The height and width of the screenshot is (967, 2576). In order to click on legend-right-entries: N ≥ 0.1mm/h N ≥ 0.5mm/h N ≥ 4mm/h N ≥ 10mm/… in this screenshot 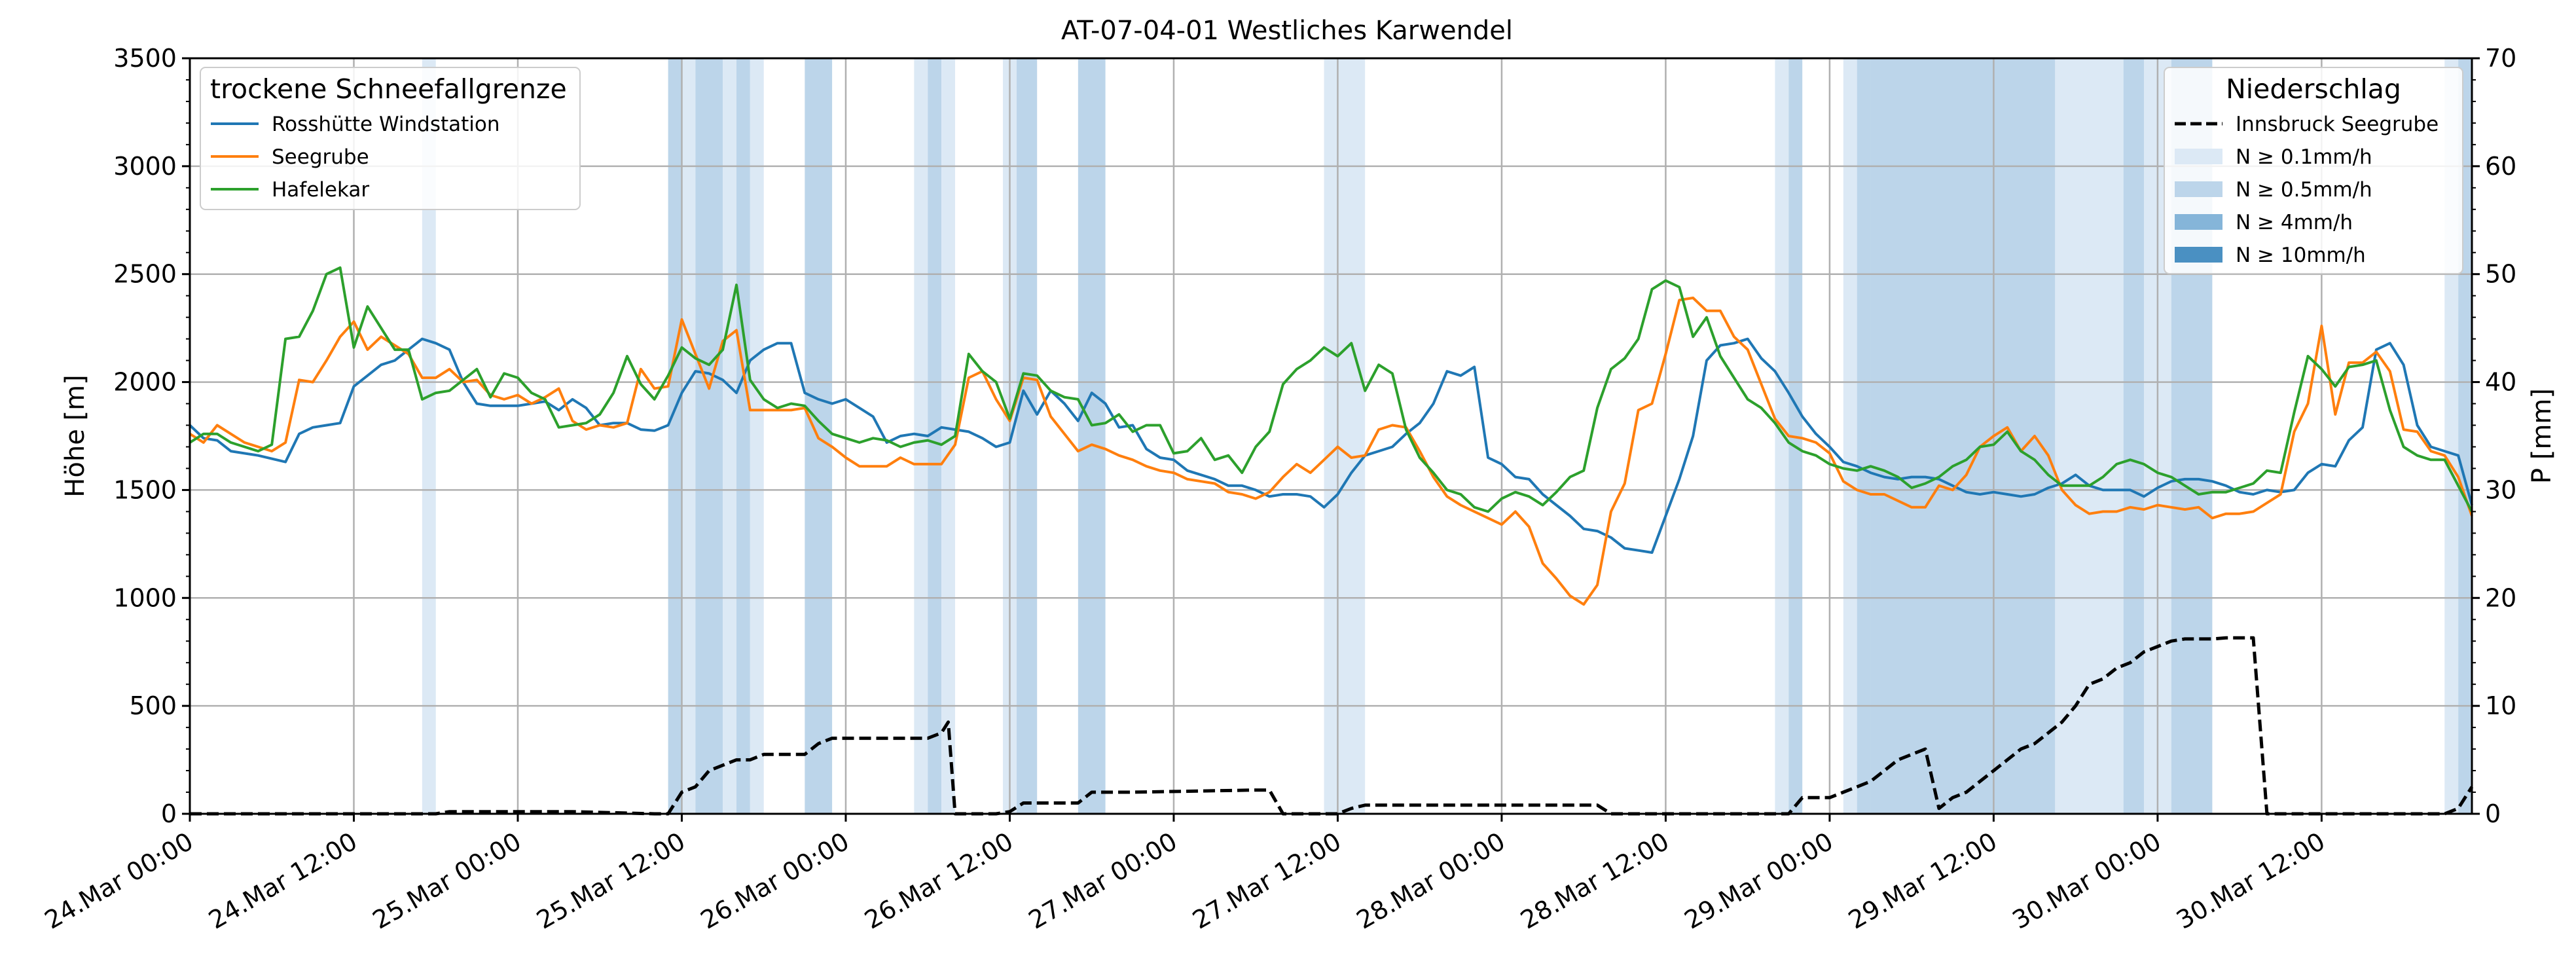, I will do `click(2273, 206)`.